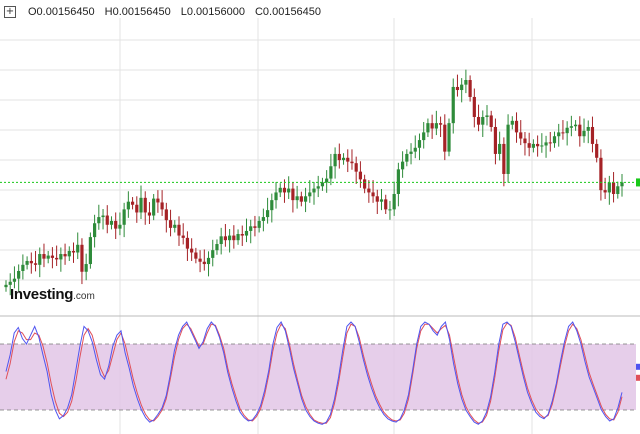 The height and width of the screenshot is (434, 640). I want to click on plus-box-icon: +, so click(10, 12).